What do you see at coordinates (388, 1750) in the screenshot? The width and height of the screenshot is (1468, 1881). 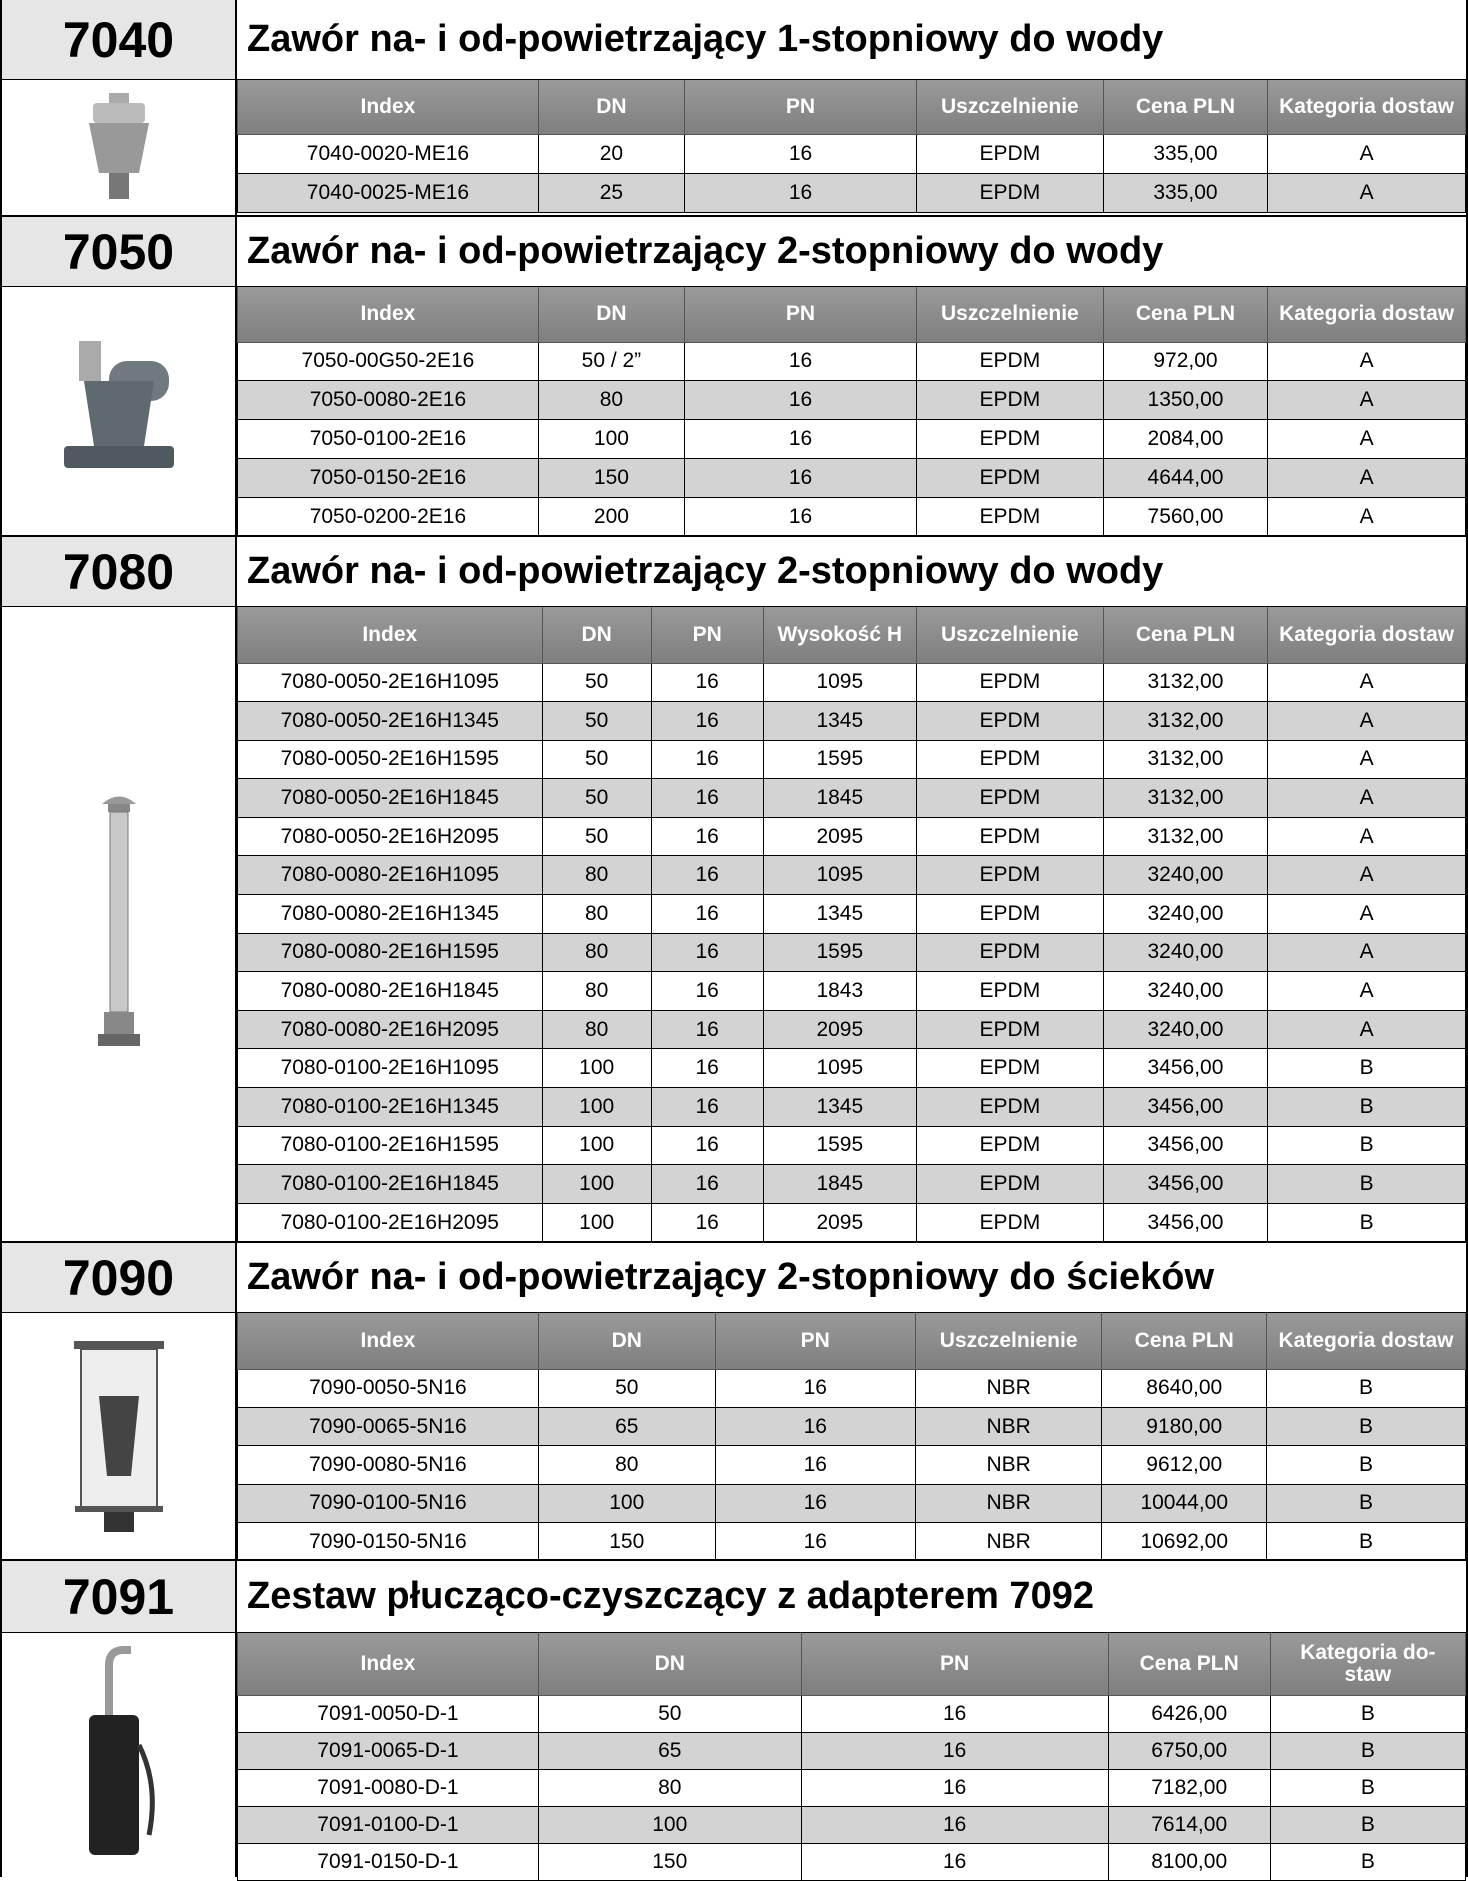 I see `table-cell: 7091-0065-D-1` at bounding box center [388, 1750].